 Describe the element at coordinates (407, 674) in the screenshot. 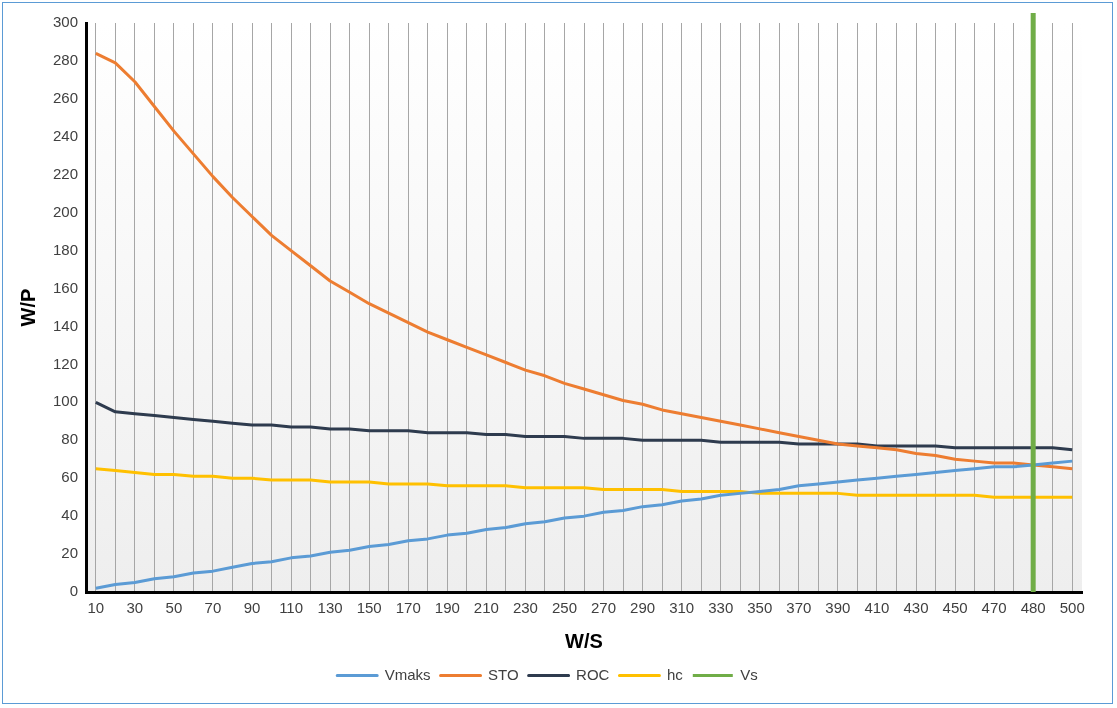

I see `legend-label: Vmaks` at that location.